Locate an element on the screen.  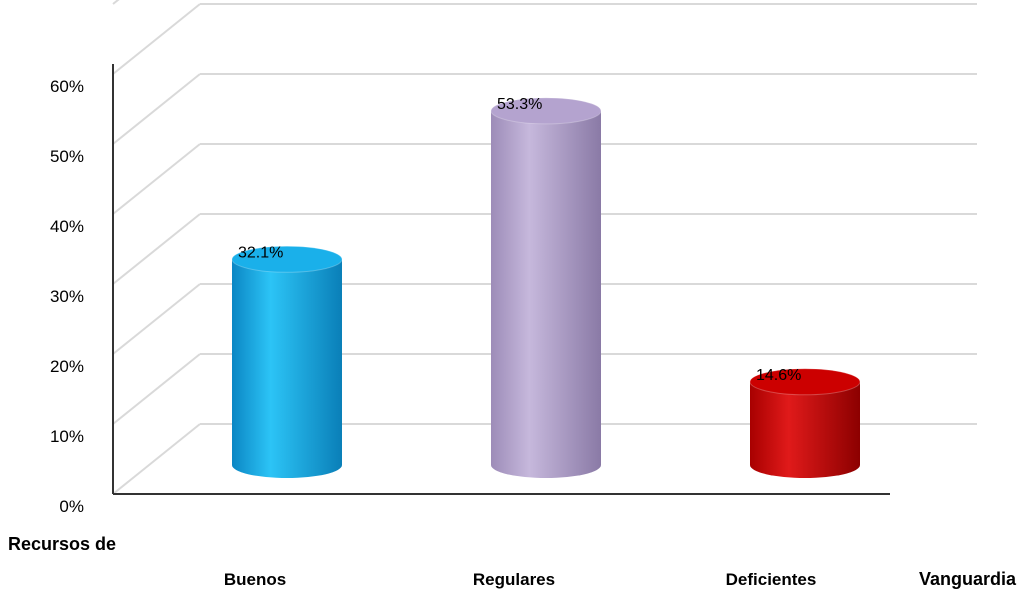
data-label: 14.6% is located at coordinates (778, 375).